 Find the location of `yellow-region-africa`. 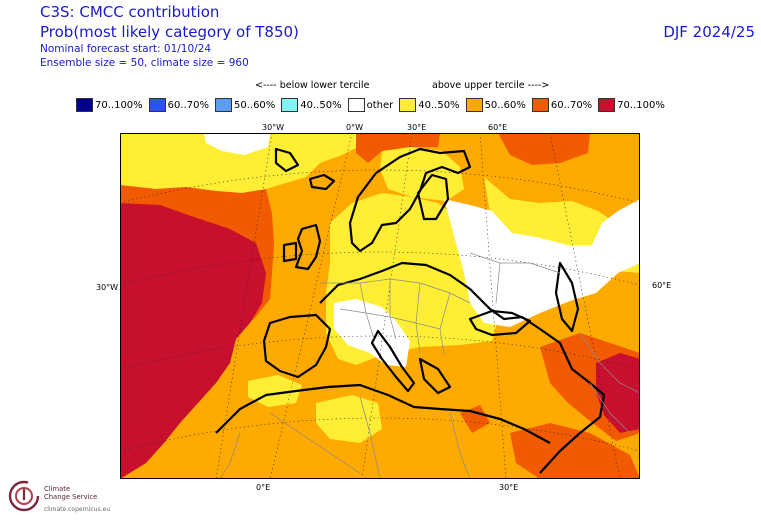

yellow-region-africa is located at coordinates (349, 419).